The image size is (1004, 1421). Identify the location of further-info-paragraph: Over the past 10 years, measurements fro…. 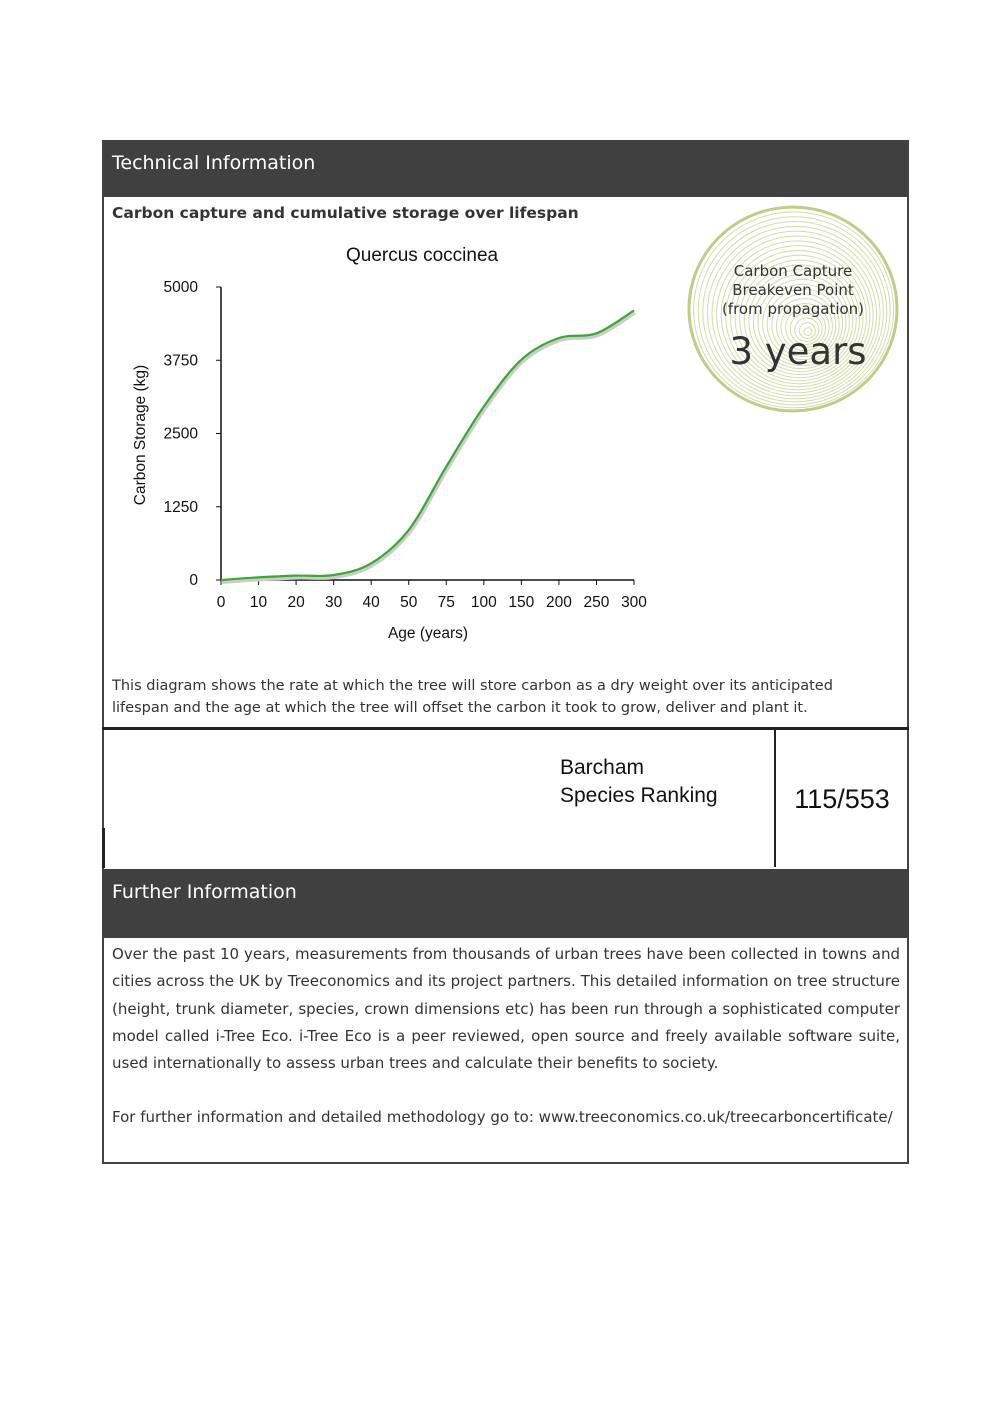
(506, 1009).